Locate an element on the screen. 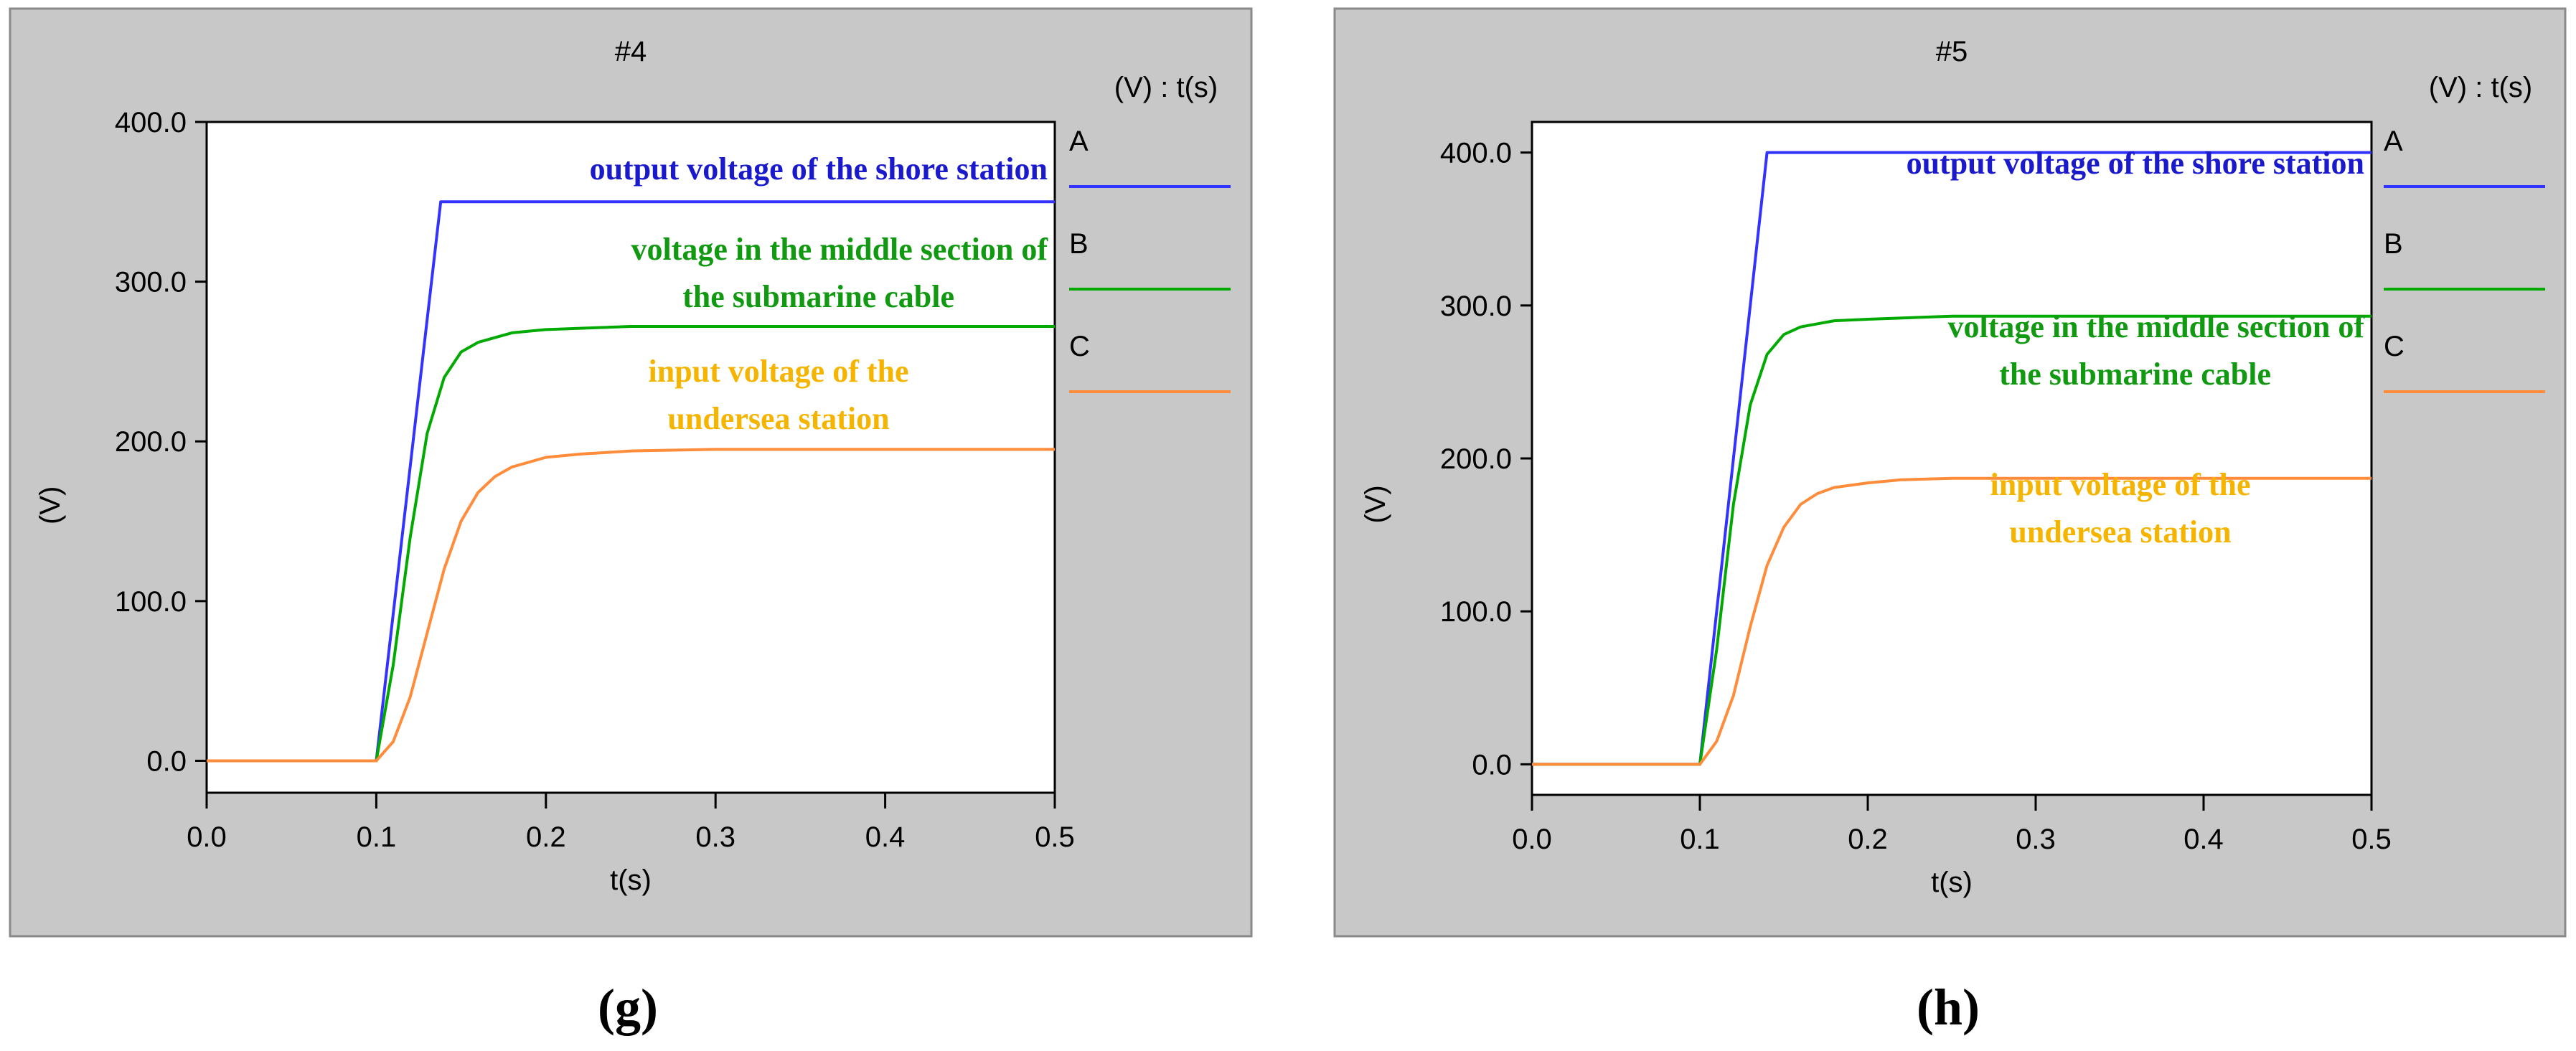 The height and width of the screenshot is (1051, 2576). subfigure-label: (g) is located at coordinates (628, 1007).